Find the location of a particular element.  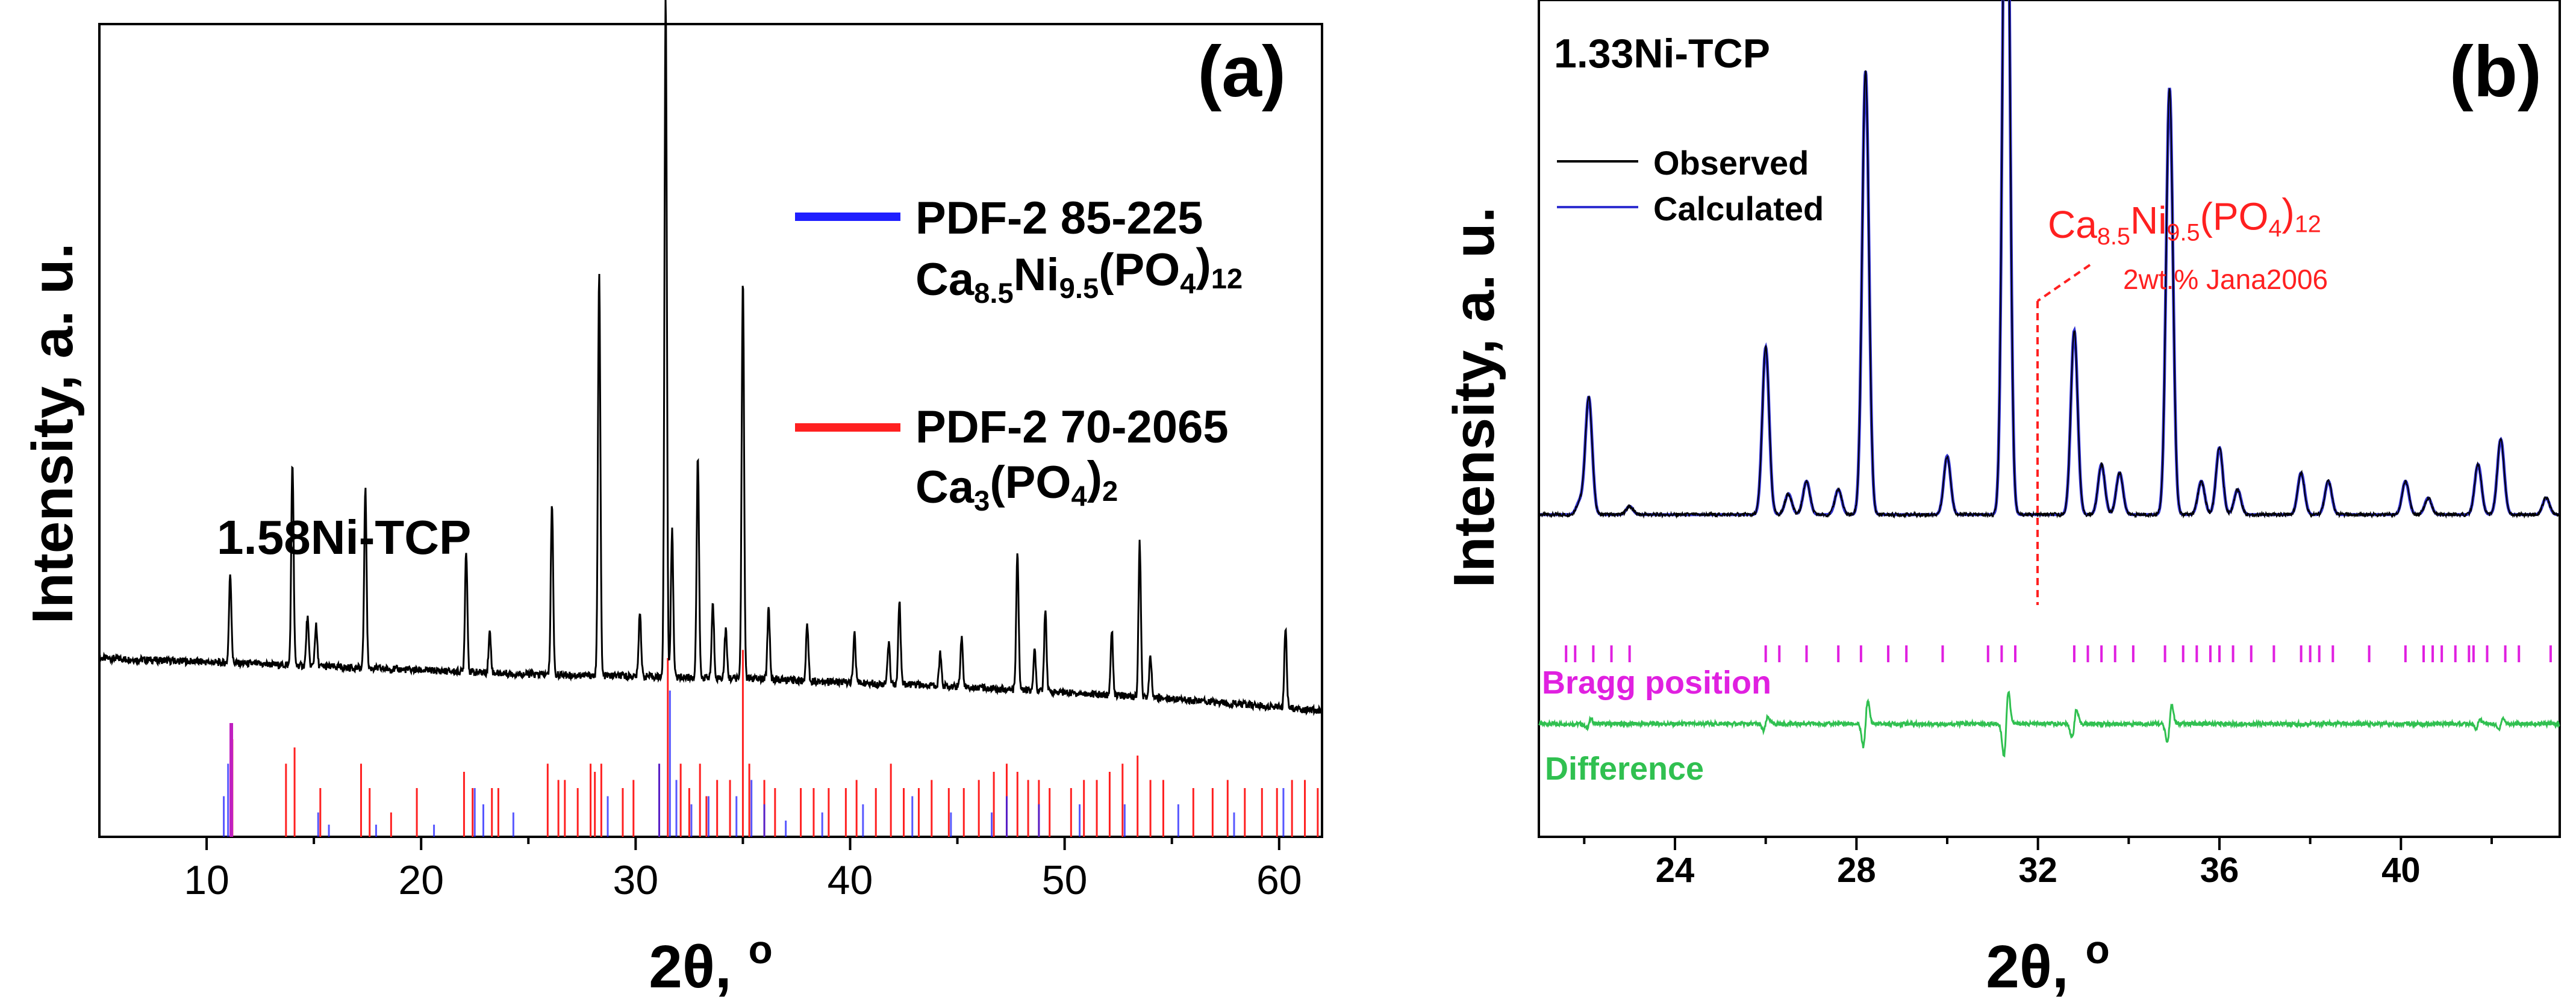

panel-a-x-axis-label: 2θ, o is located at coordinates (711, 964).